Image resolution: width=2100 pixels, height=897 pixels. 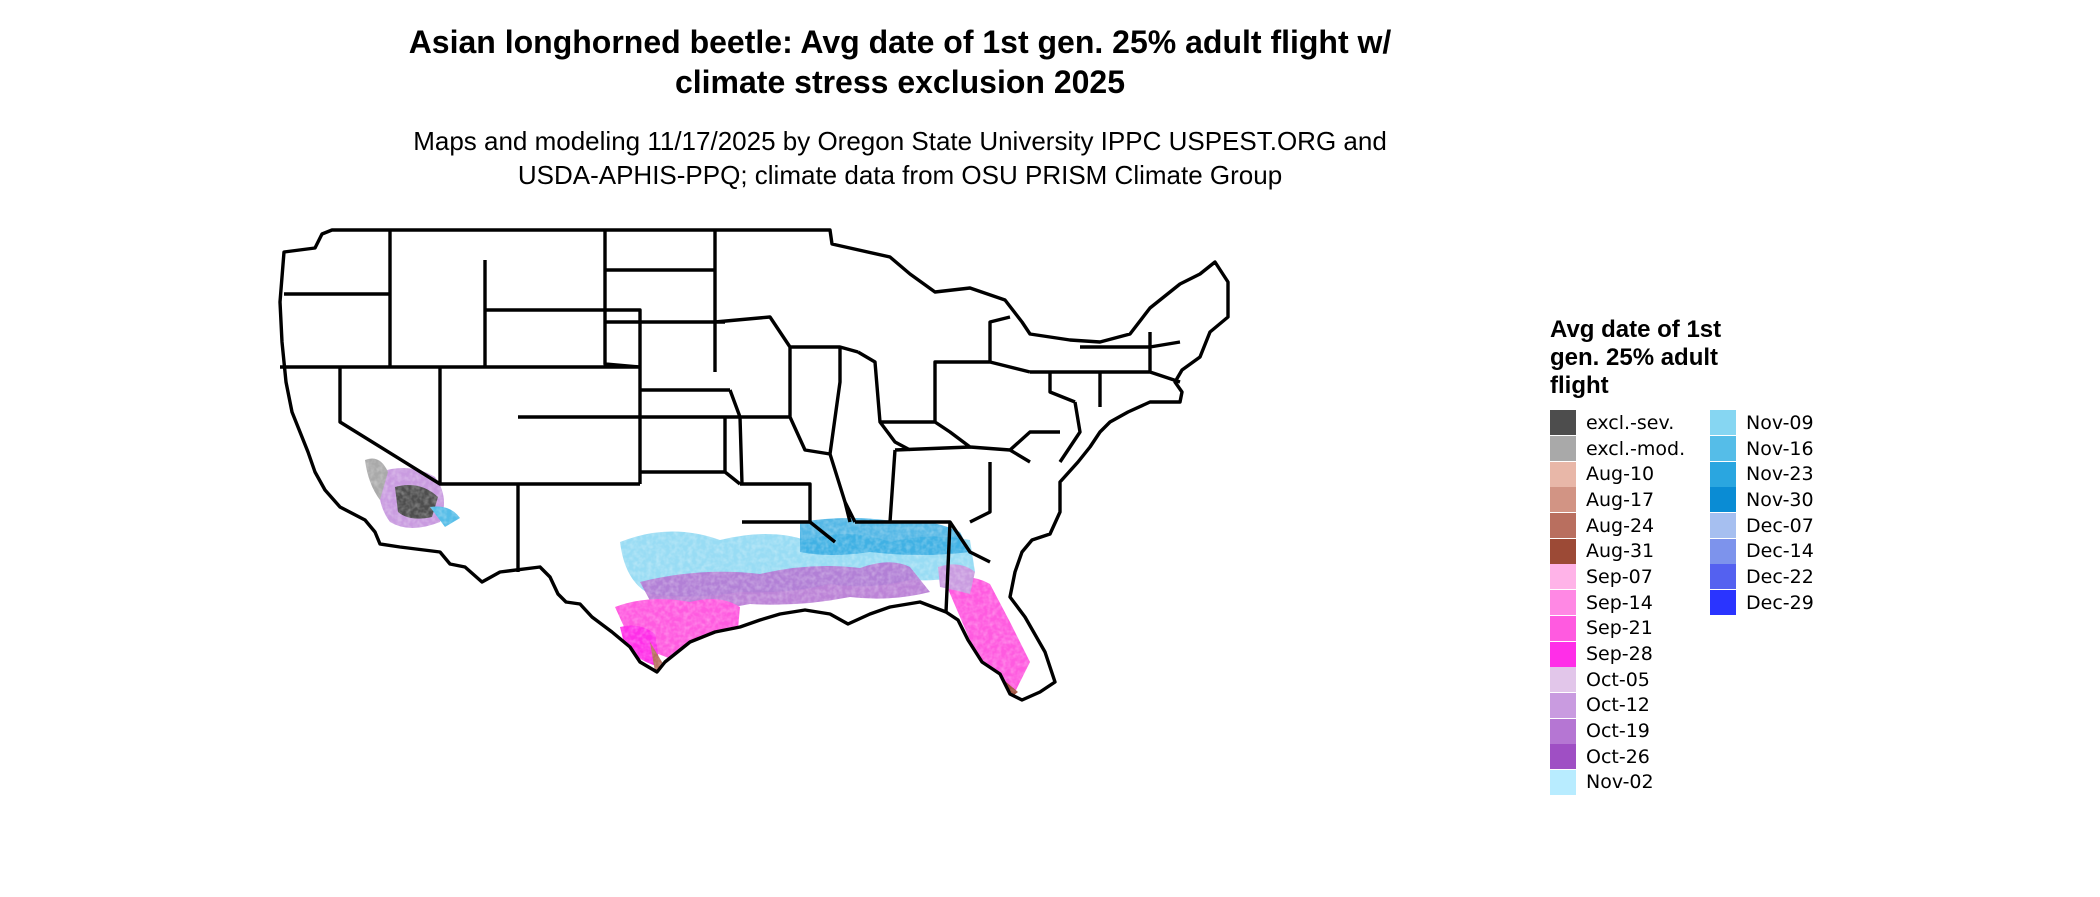 I want to click on legend-item: Nov-09, so click(x=1790, y=423).